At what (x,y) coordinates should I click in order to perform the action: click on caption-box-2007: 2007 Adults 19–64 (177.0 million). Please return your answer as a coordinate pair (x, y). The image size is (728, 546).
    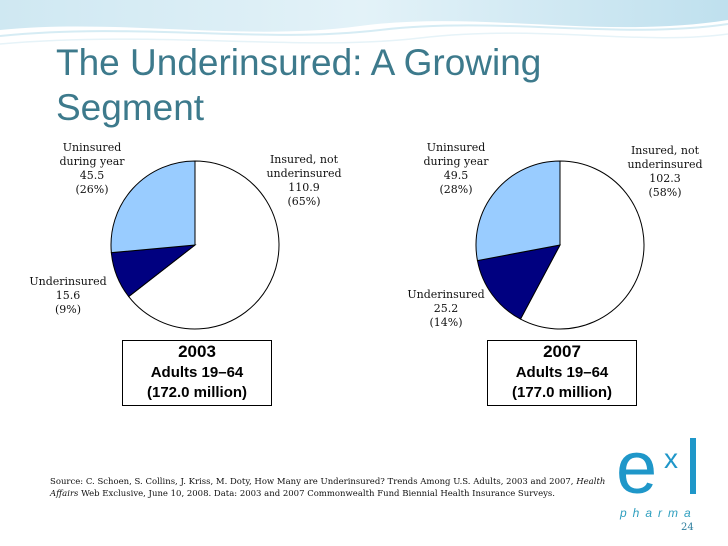
    Looking at the image, I should click on (562, 373).